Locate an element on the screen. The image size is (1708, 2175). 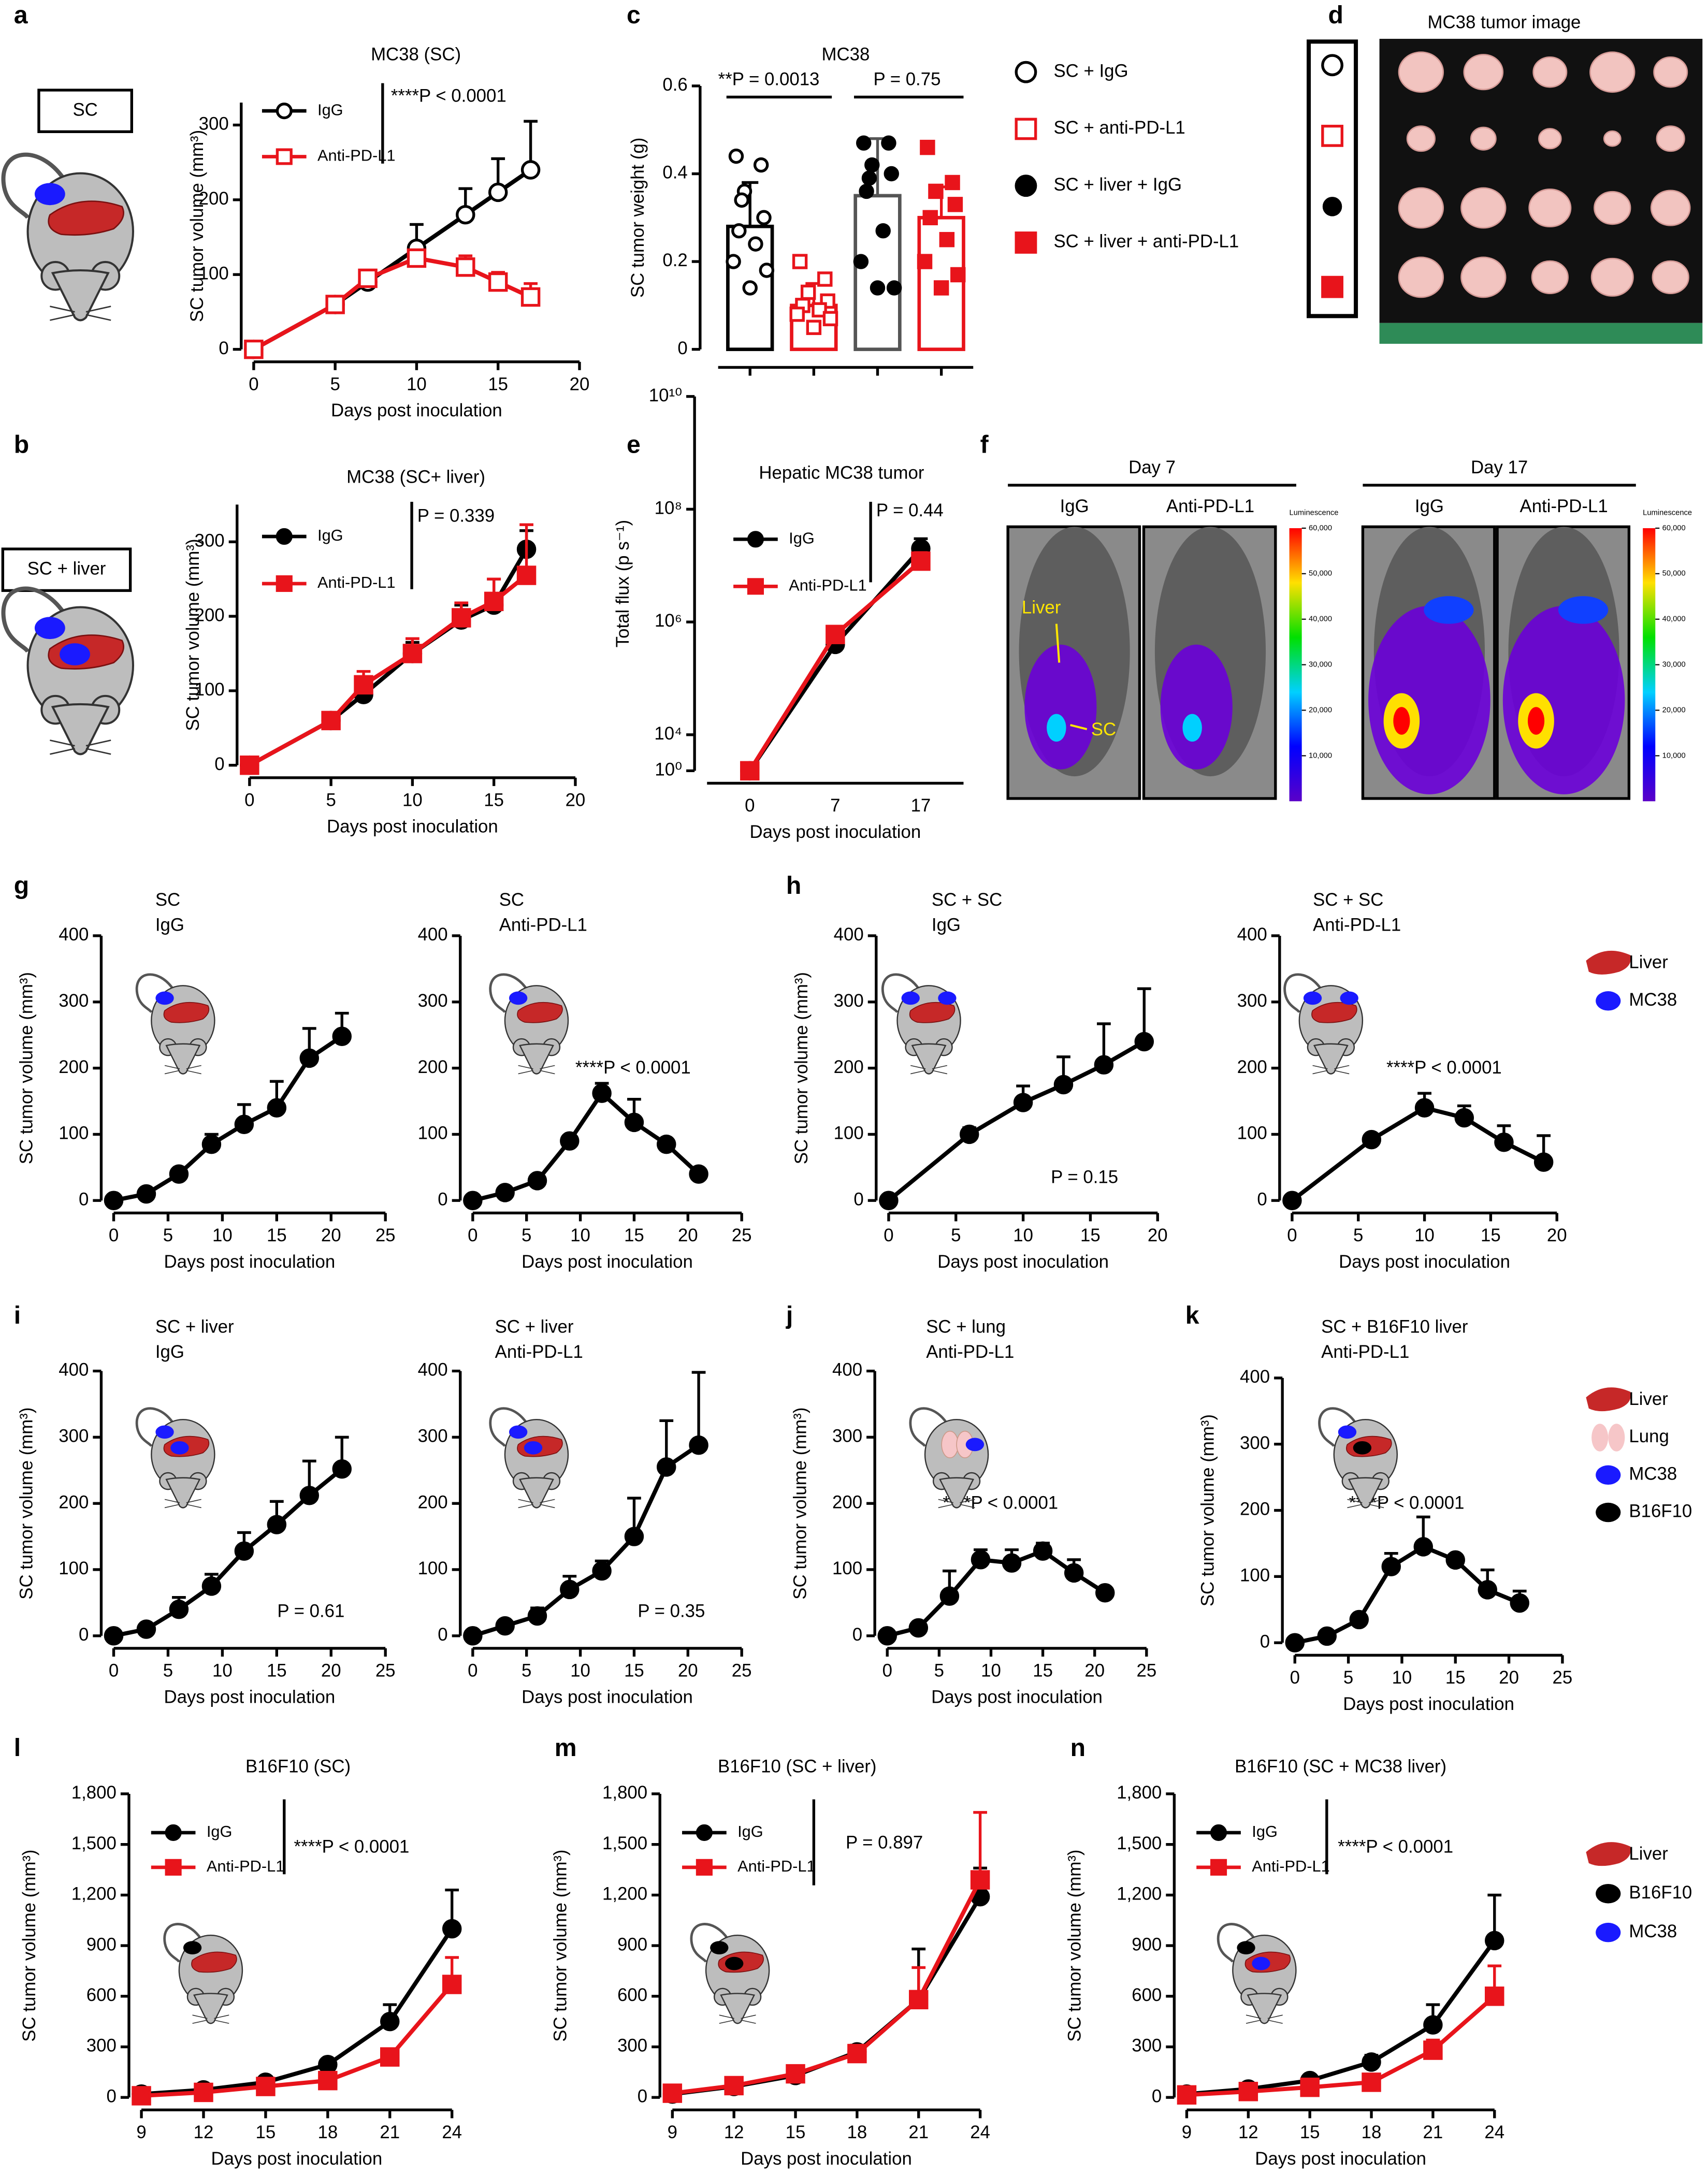
y-tick-label: 900 is located at coordinates (102, 1944).